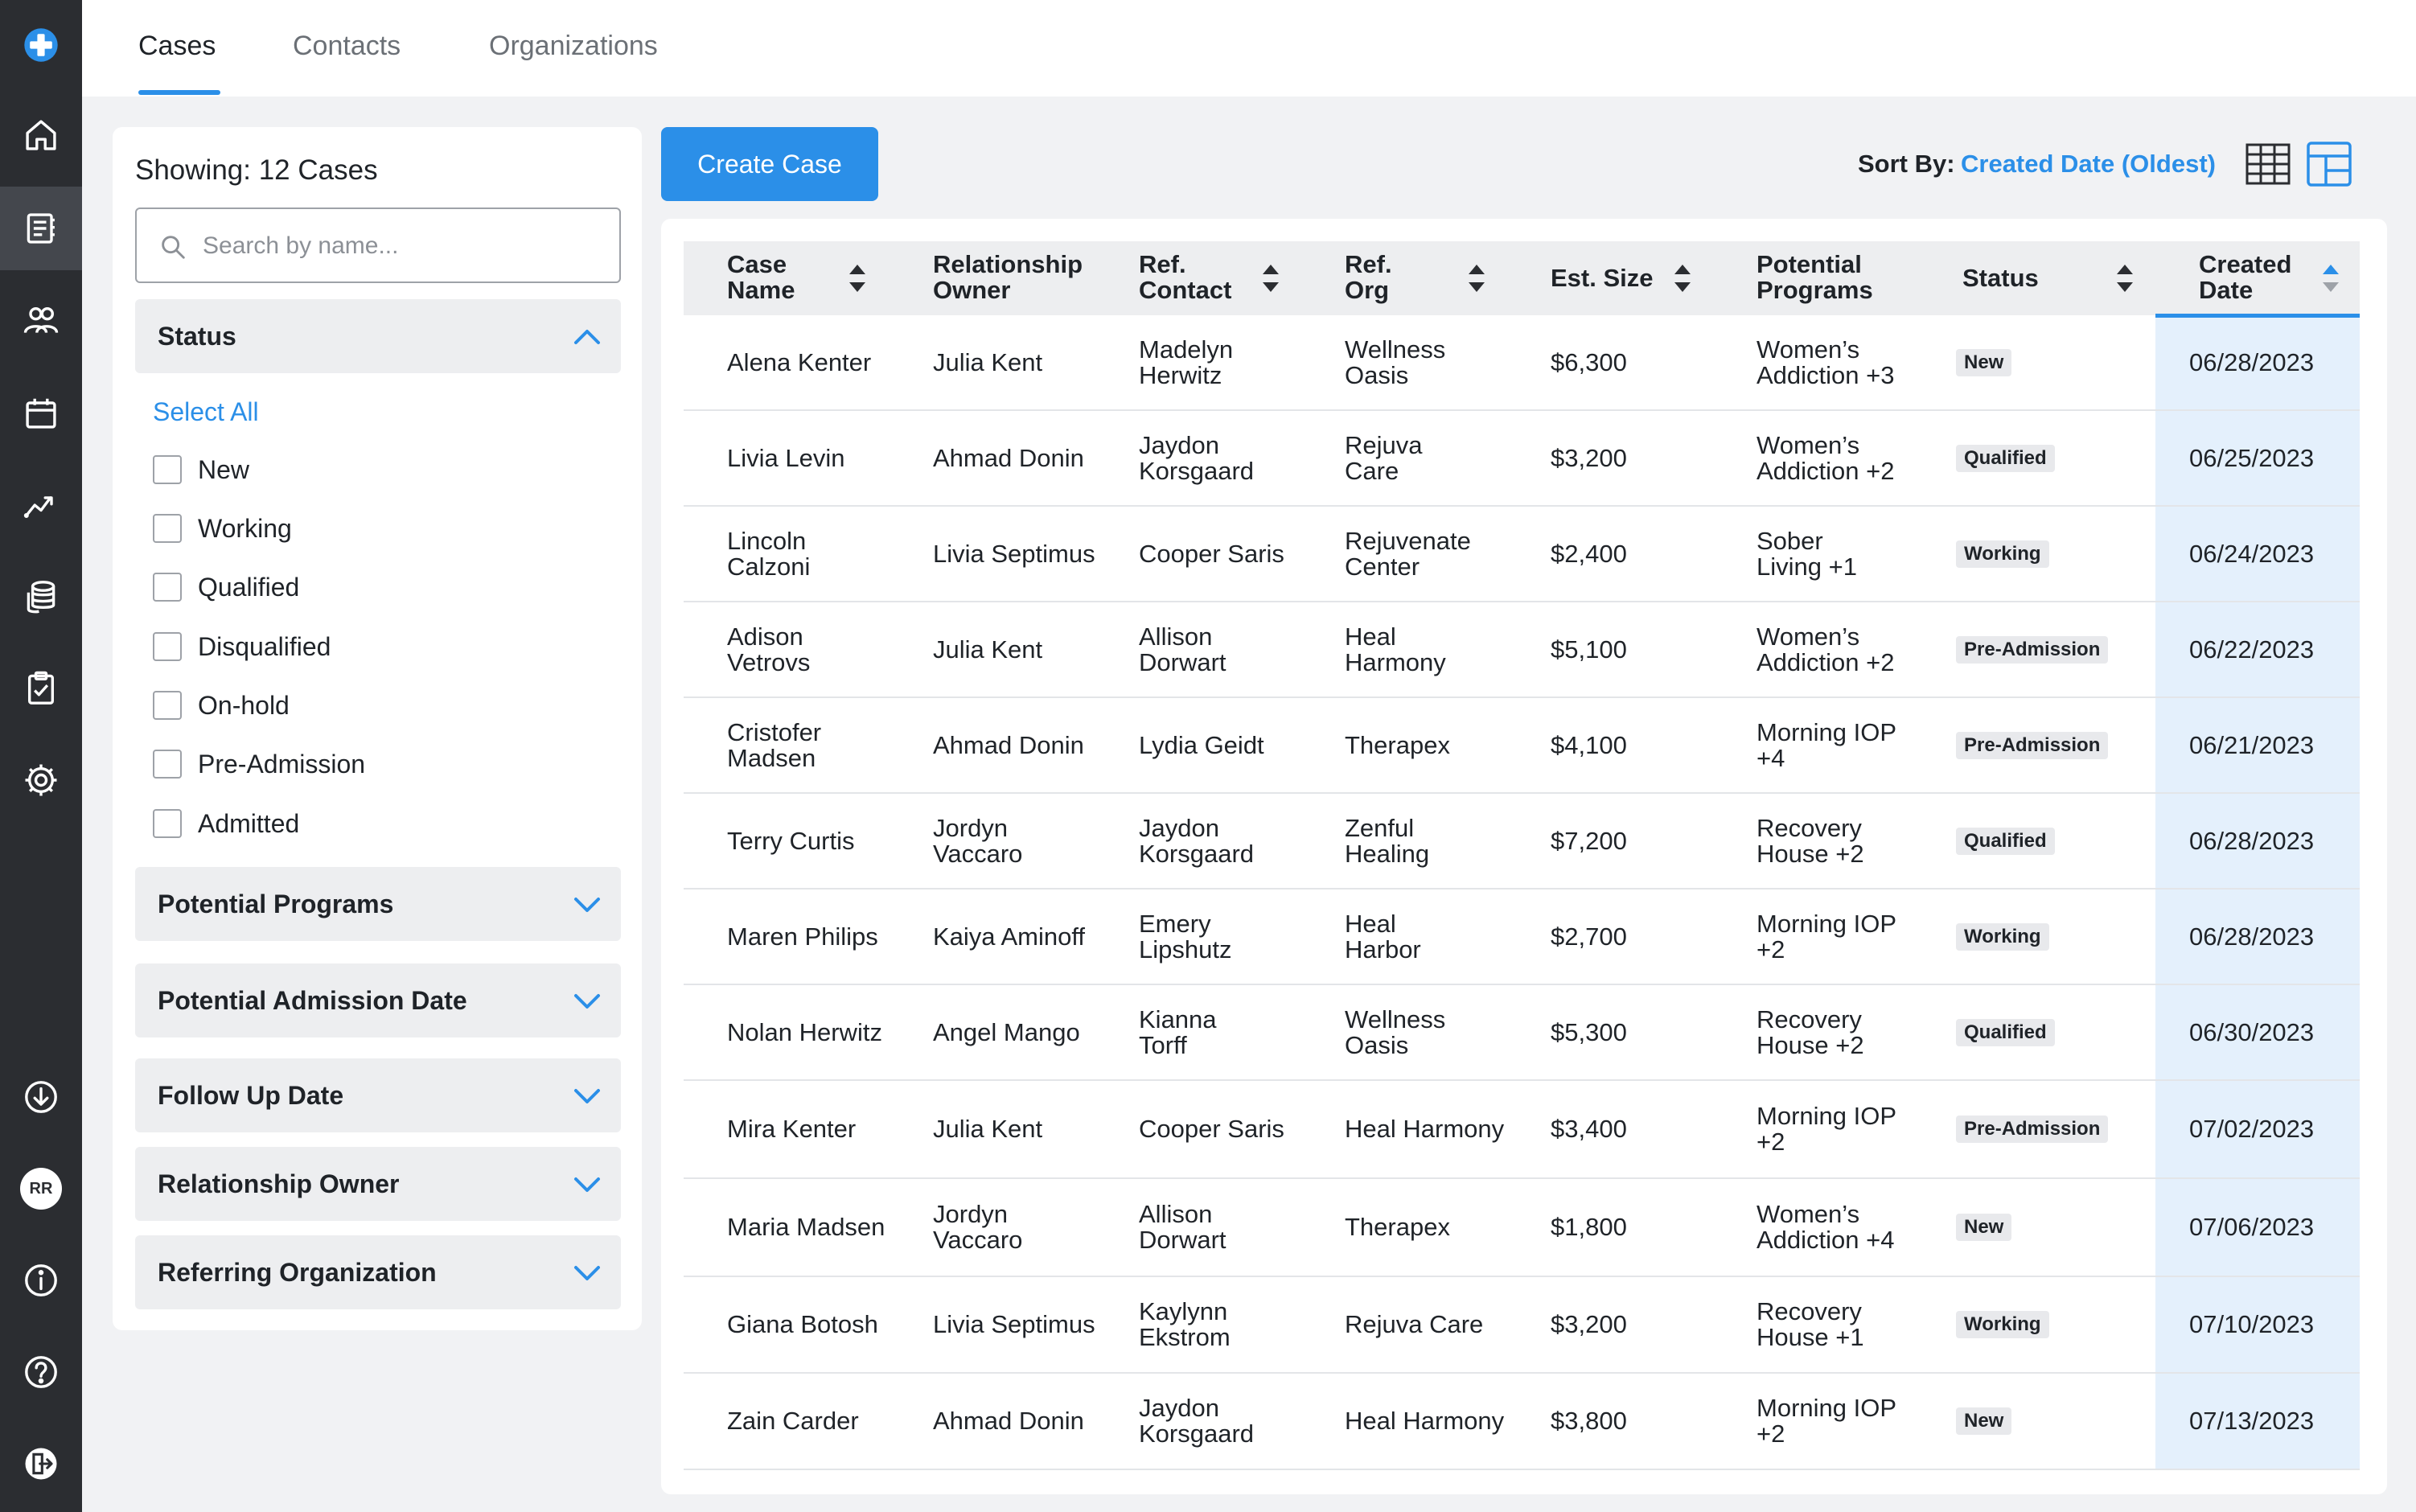 This screenshot has height=1512, width=2416. I want to click on status-option-qualified: Qualified, so click(226, 587).